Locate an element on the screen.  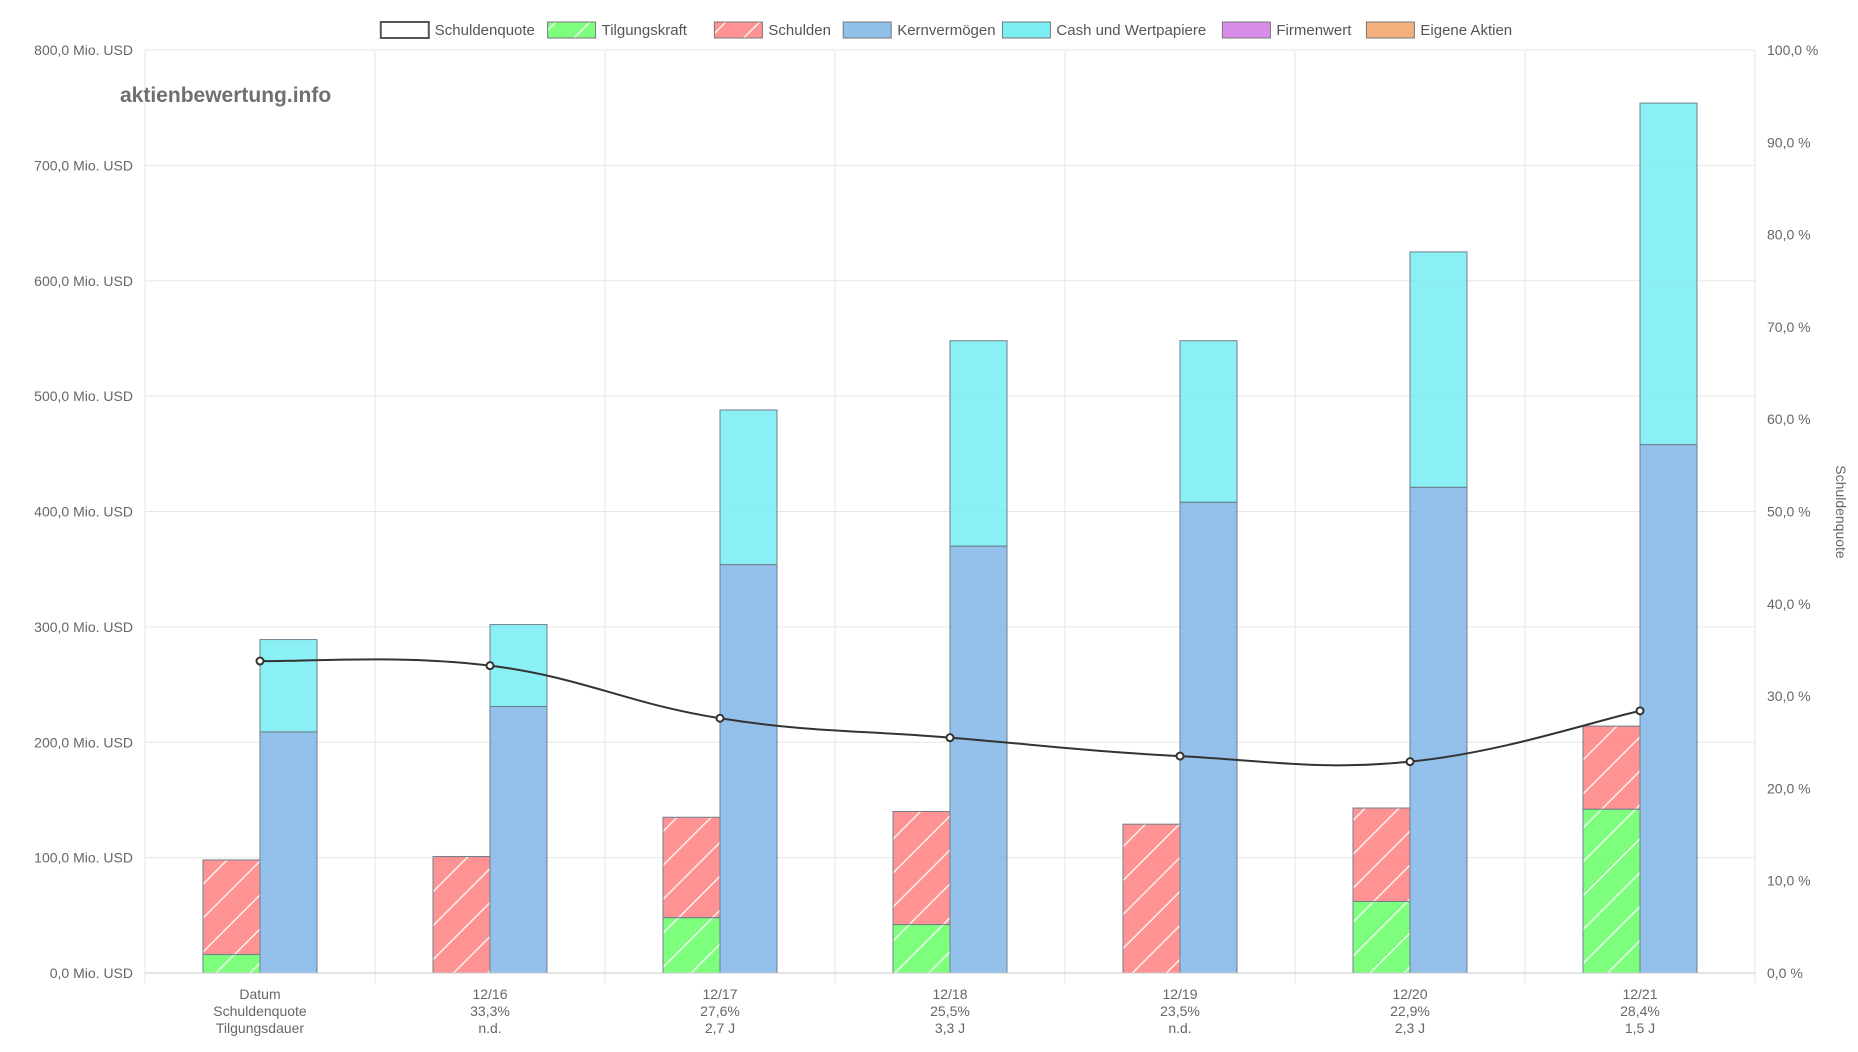
category-label: 23,5% is located at coordinates (1180, 1011).